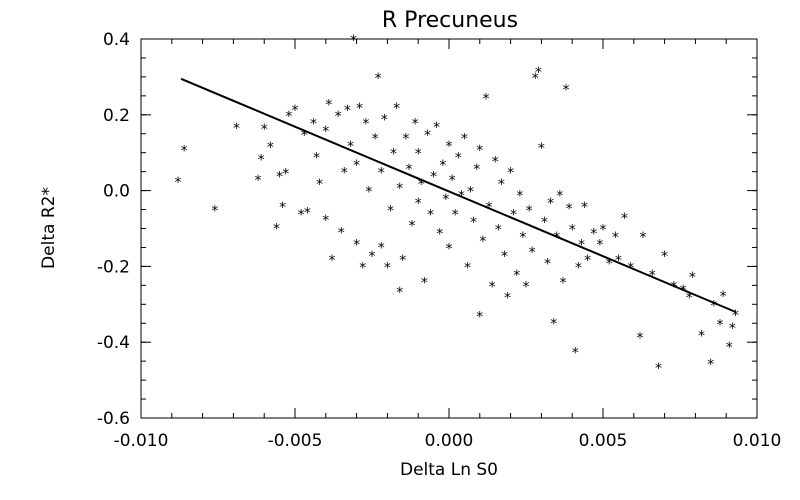  What do you see at coordinates (116, 192) in the screenshot?
I see `y-tick-label: 0.0` at bounding box center [116, 192].